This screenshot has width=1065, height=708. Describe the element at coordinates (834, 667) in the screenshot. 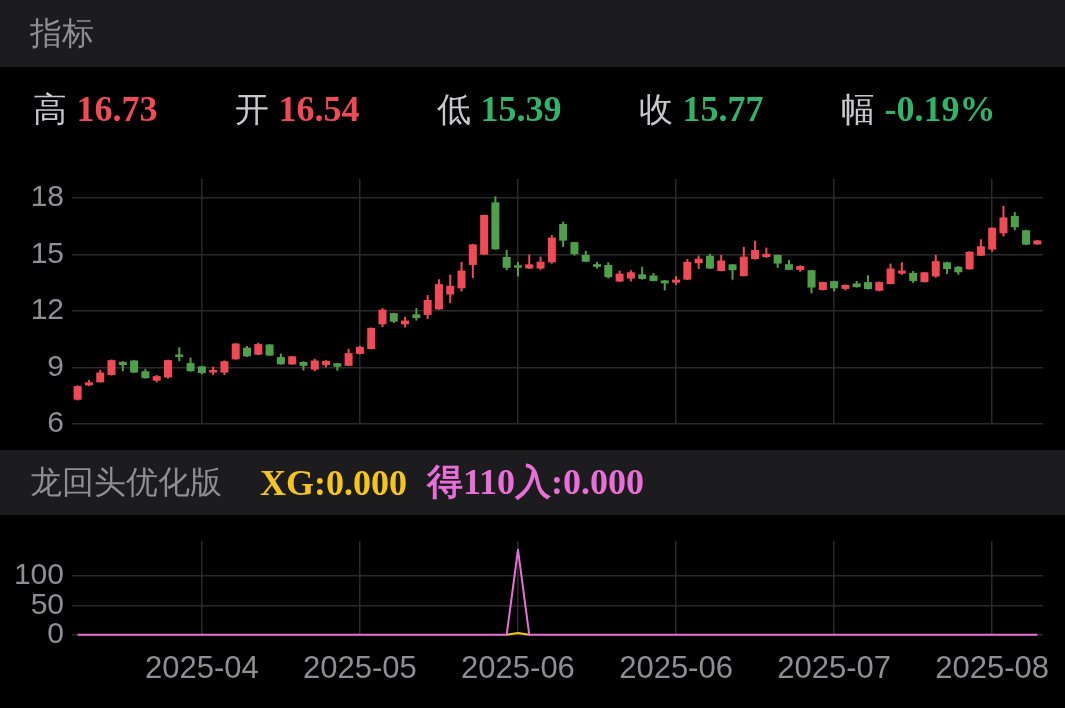

I see `x-tick-label: 2025-07` at that location.